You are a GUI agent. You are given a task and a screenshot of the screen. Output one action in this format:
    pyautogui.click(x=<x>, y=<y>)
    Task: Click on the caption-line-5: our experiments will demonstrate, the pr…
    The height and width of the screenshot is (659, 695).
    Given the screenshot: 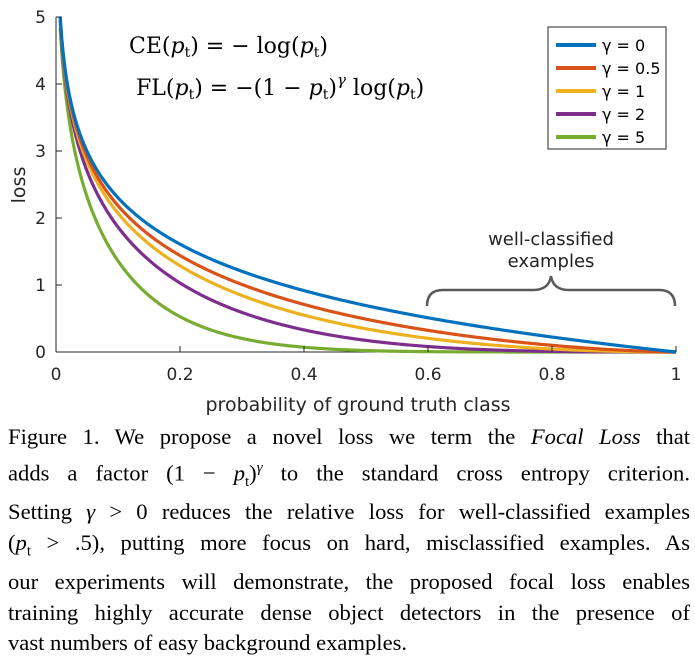 What is the action you would take?
    pyautogui.click(x=349, y=581)
    